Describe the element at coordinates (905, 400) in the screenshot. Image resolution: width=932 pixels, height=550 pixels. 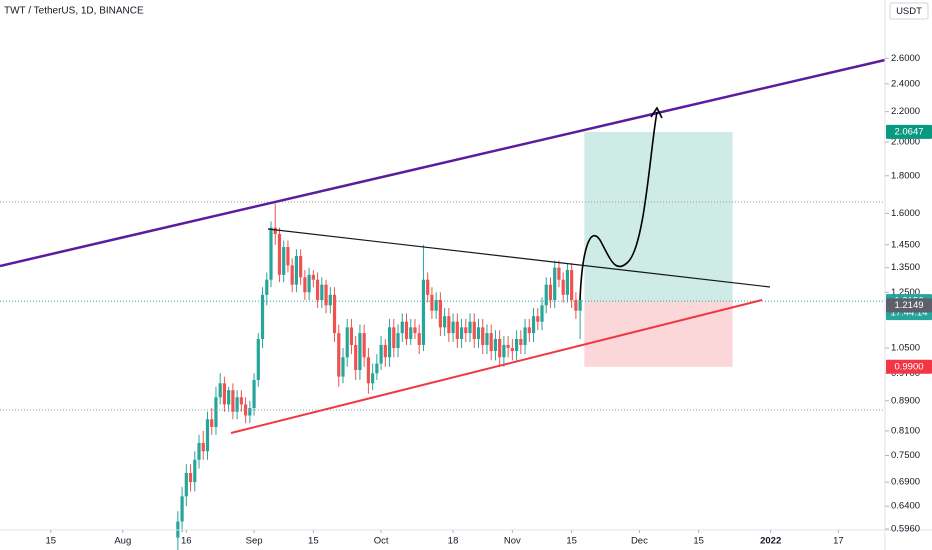
I see `y-tick-label: 0.8900` at that location.